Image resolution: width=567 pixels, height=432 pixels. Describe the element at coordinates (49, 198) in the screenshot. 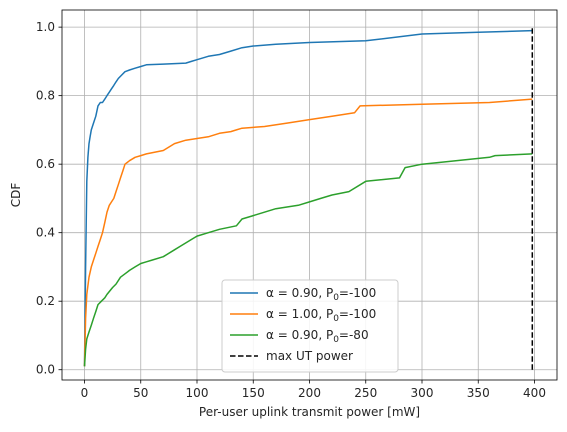

I see `y-ticks: 0.0 0.2 0.4 0.6 0.8 1.0` at that location.